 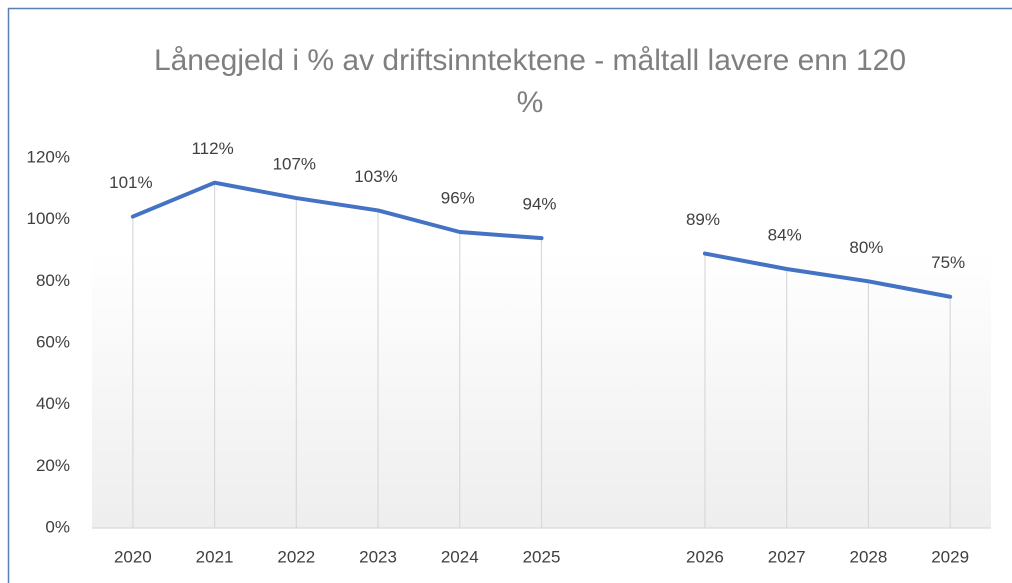 What do you see at coordinates (48, 156) in the screenshot?
I see `y-tick-label: 120%` at bounding box center [48, 156].